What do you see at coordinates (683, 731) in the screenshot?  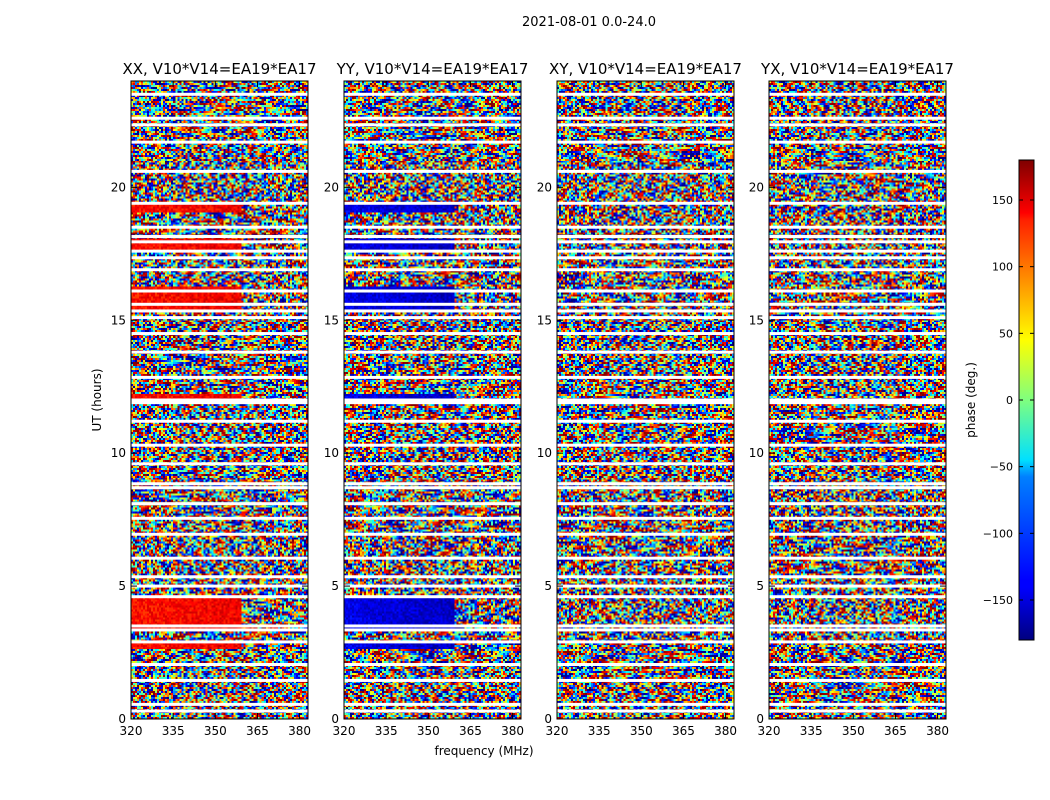 I see `x-tick-label: 365` at bounding box center [683, 731].